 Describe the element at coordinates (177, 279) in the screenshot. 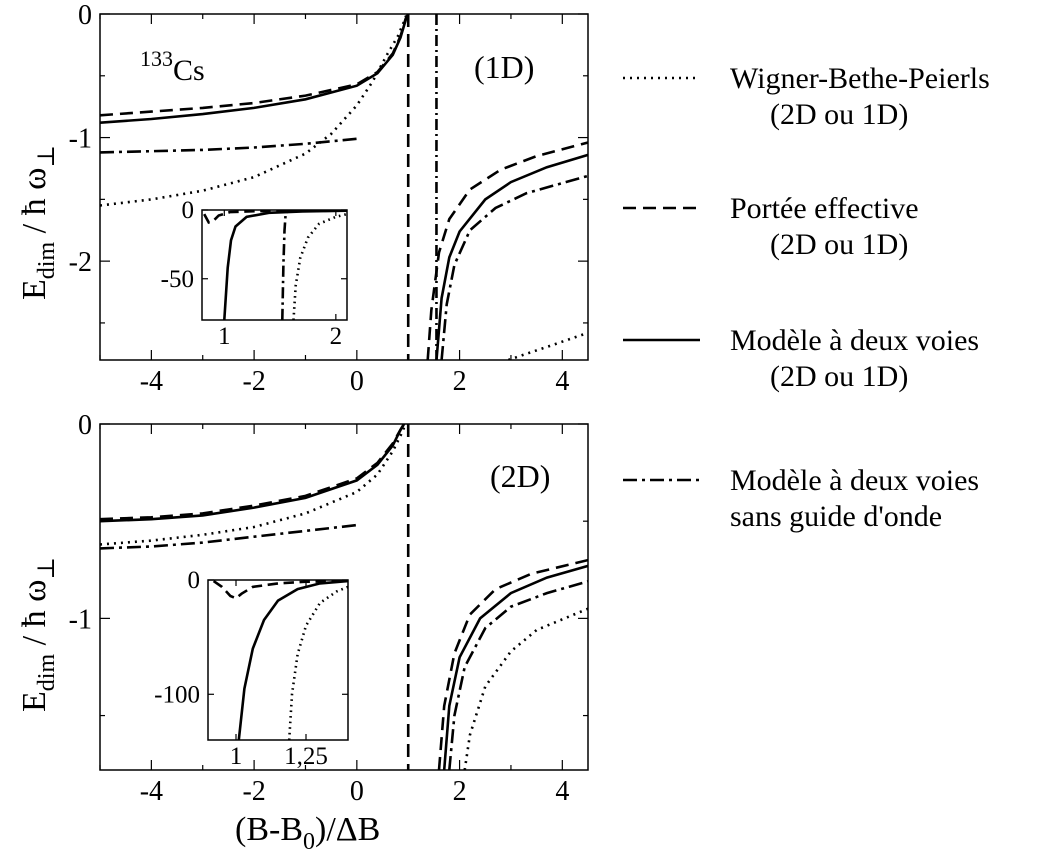

I see `inset-axis-1d-ytick-label-1: -50` at that location.